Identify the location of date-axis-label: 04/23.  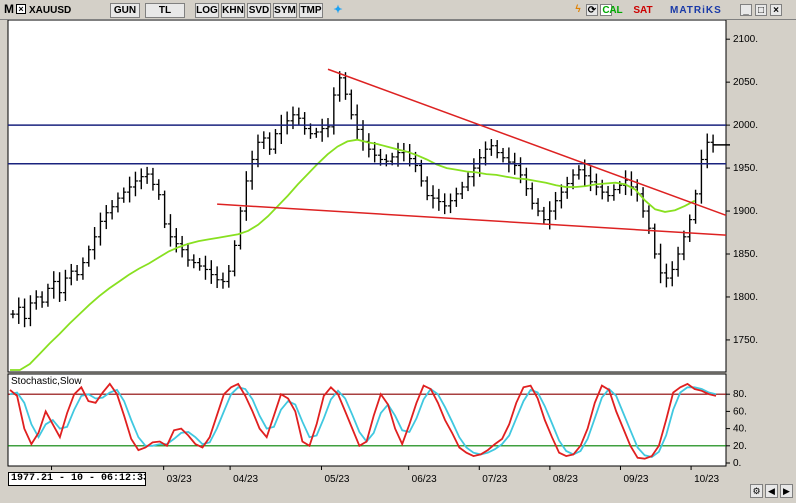
(245, 479).